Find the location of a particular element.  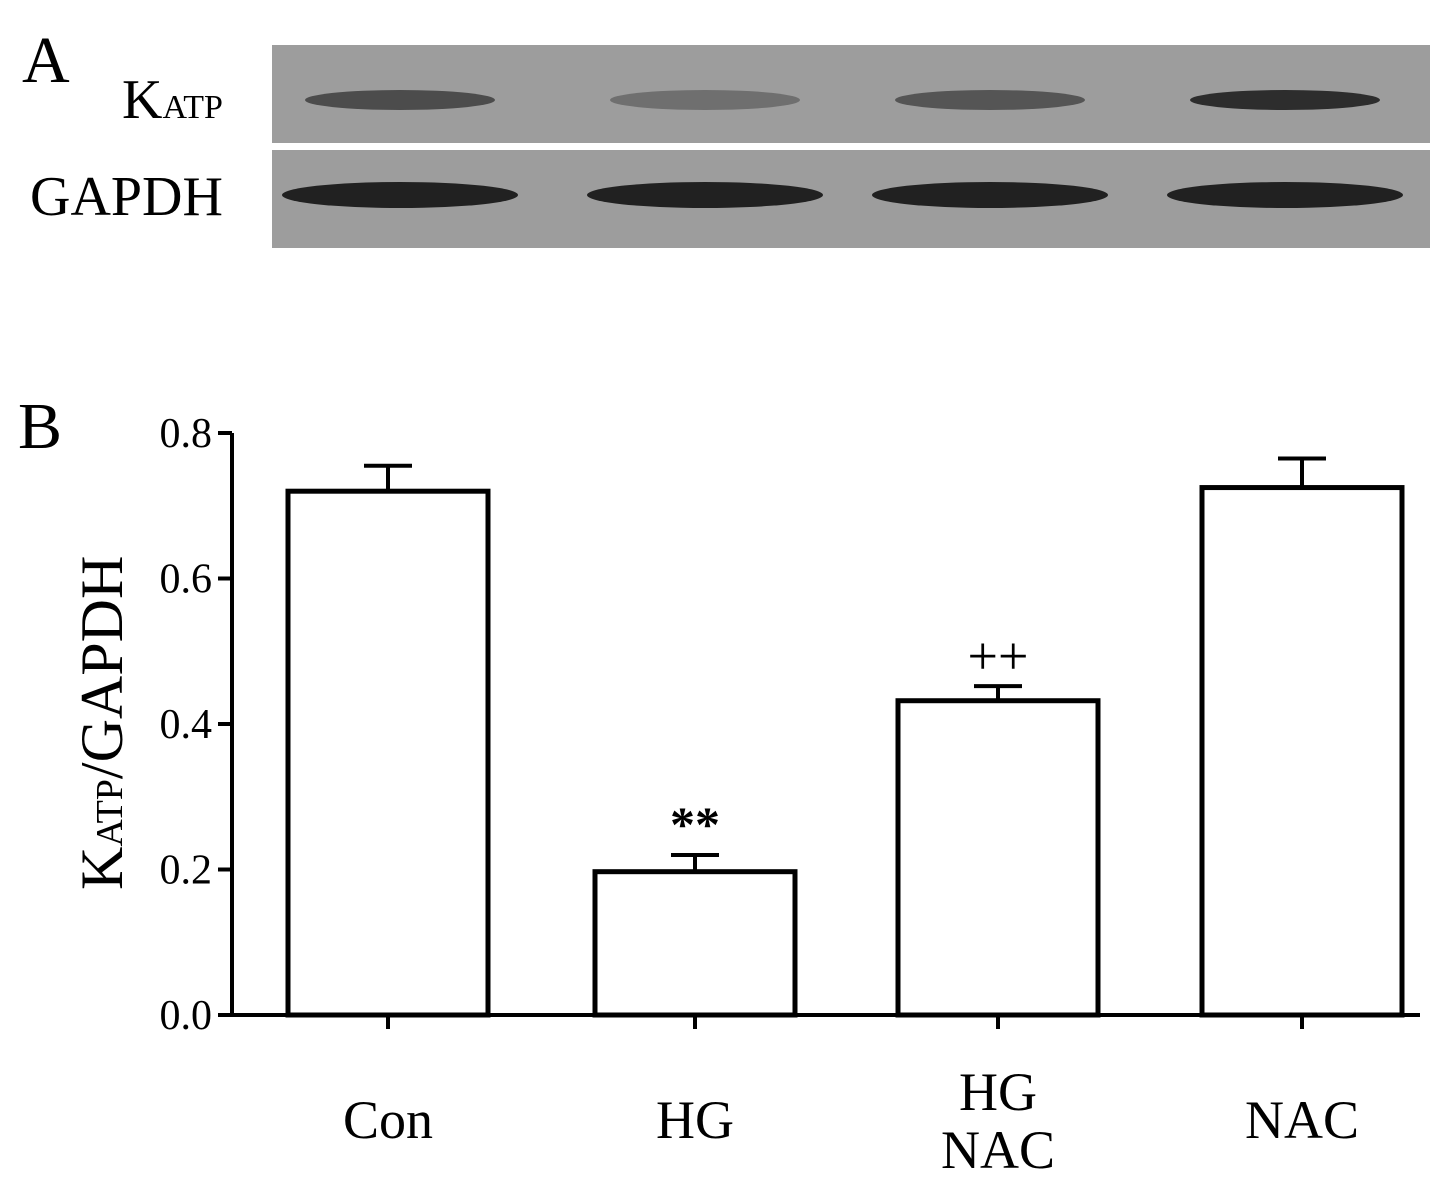

bar-annotation-2: ++ is located at coordinates (998, 656).